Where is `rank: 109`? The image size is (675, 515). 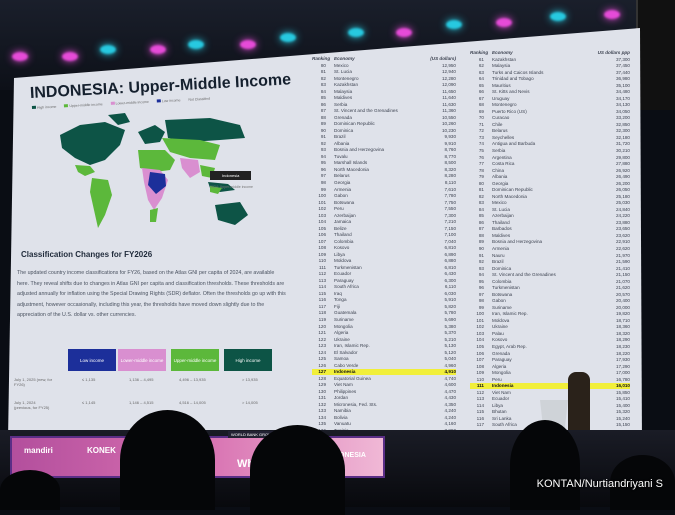 rank: 109 is located at coordinates (480, 373).